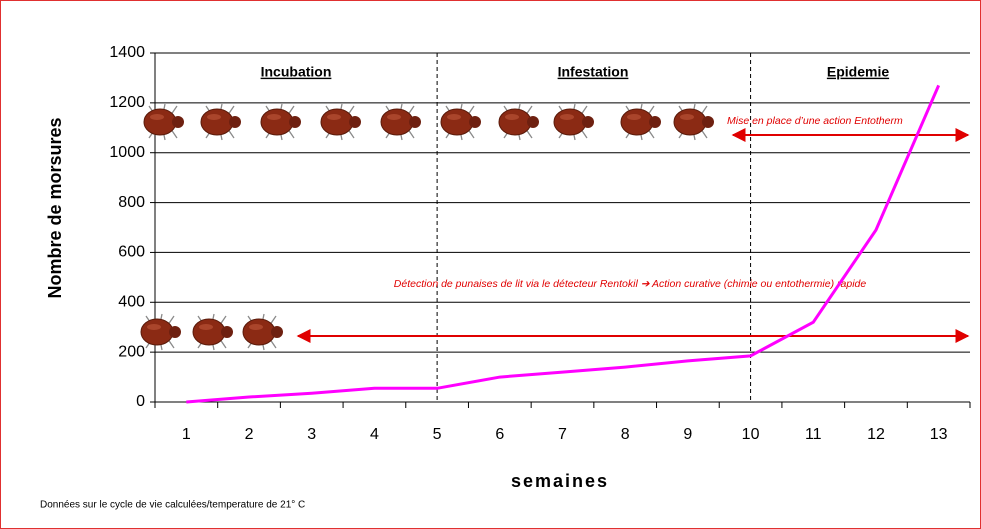 This screenshot has width=981, height=529. I want to click on x-axis-label: semaines, so click(560, 481).